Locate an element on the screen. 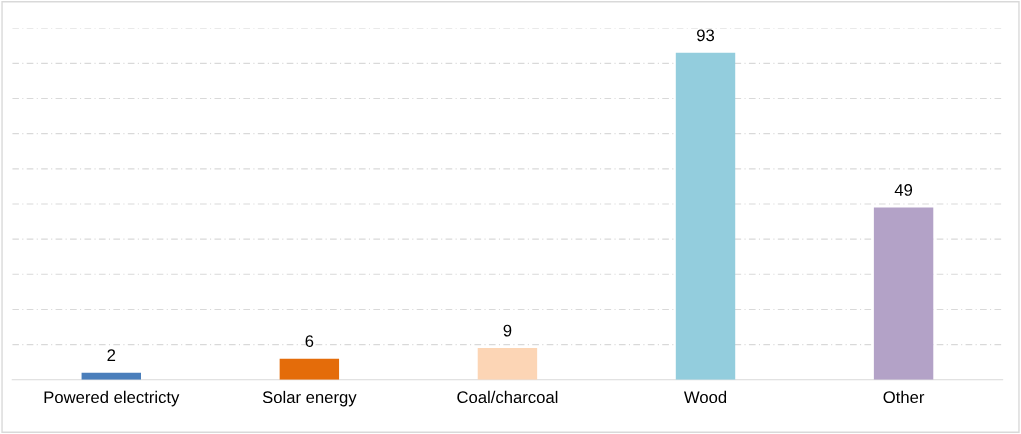 This screenshot has width=1021, height=434. x-tick-label: Coal/charcoal is located at coordinates (507, 397).